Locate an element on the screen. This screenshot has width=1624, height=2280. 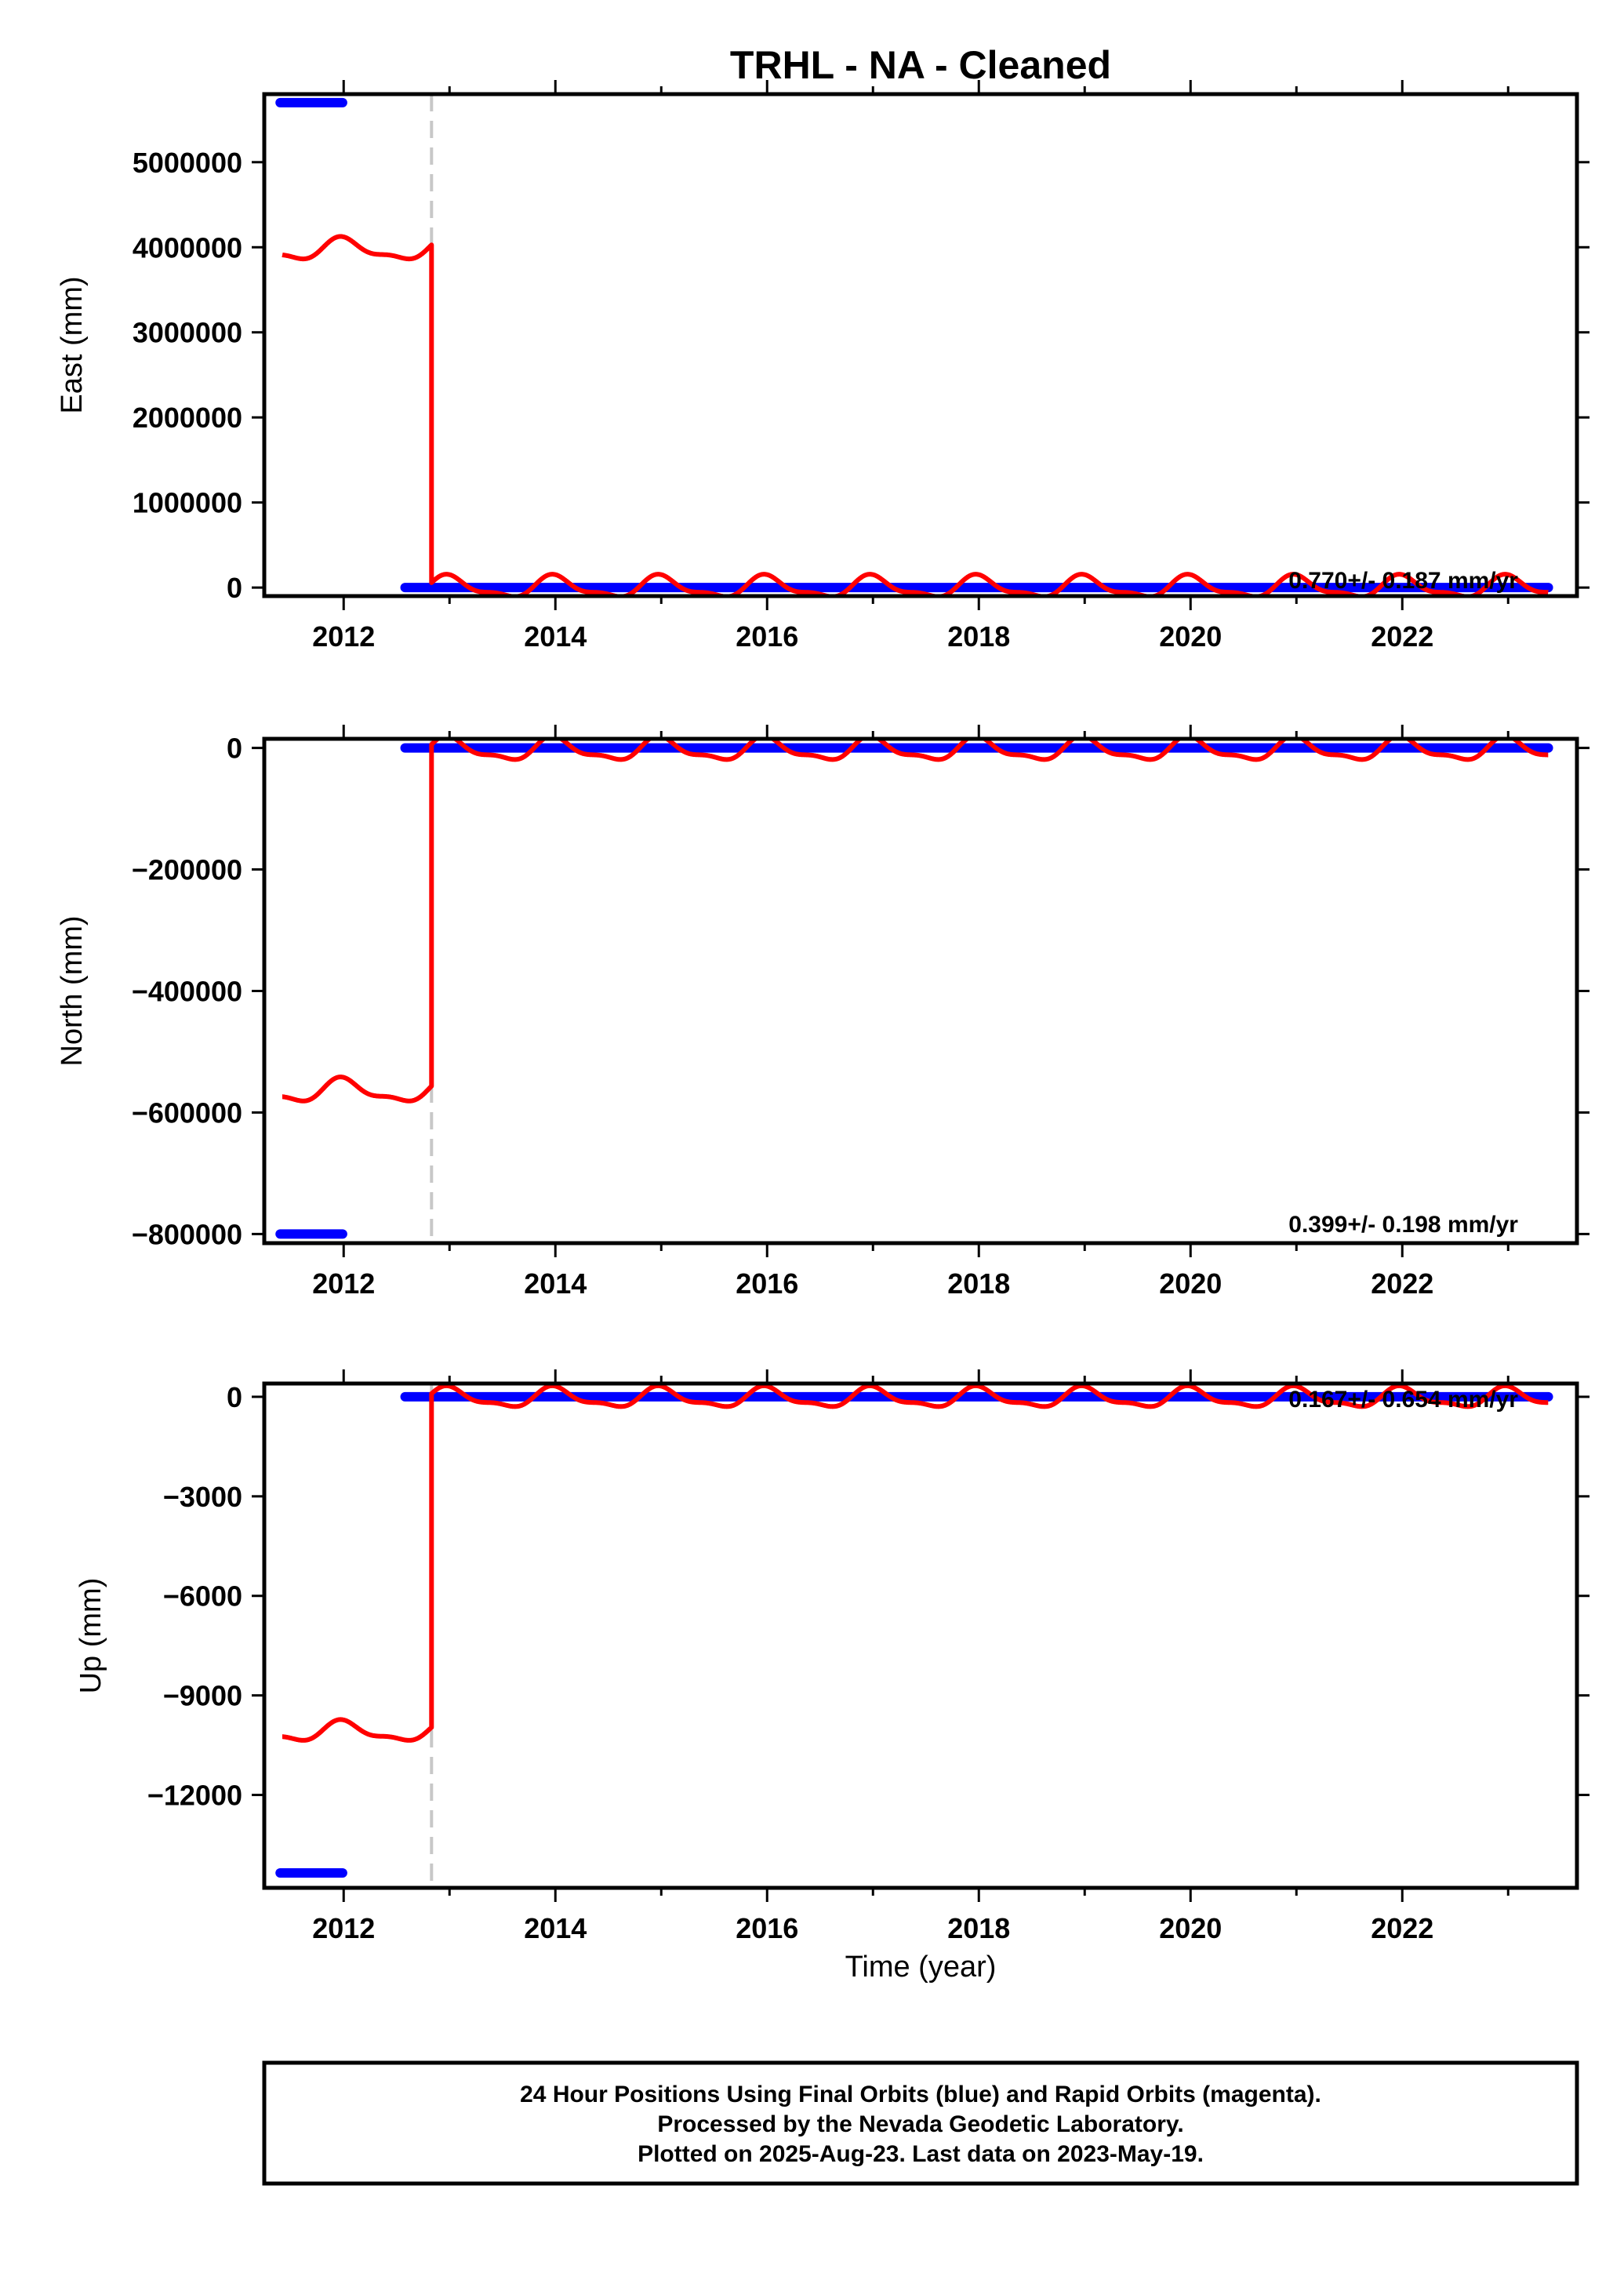
east-x-tick-label-2022: 2022 is located at coordinates (1402, 636).